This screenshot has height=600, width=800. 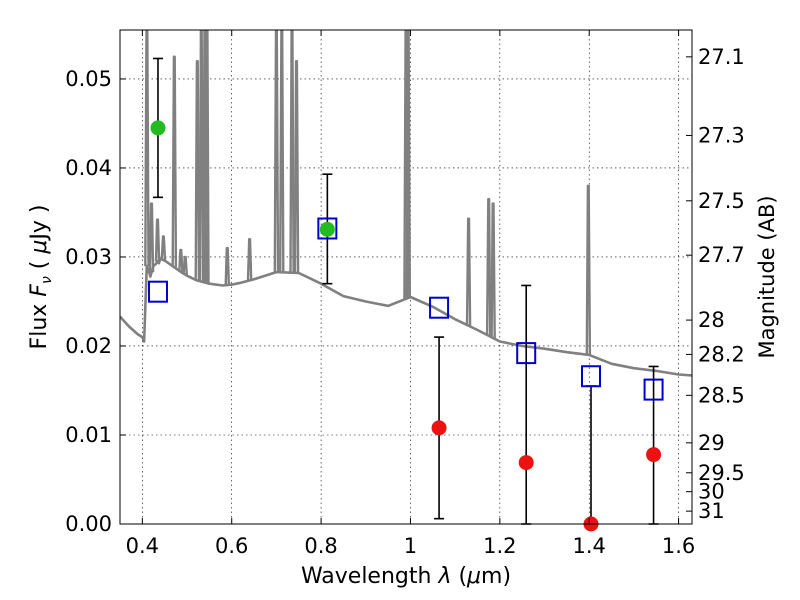 I want to click on magnitude-tick-label: 29.5, so click(x=721, y=473).